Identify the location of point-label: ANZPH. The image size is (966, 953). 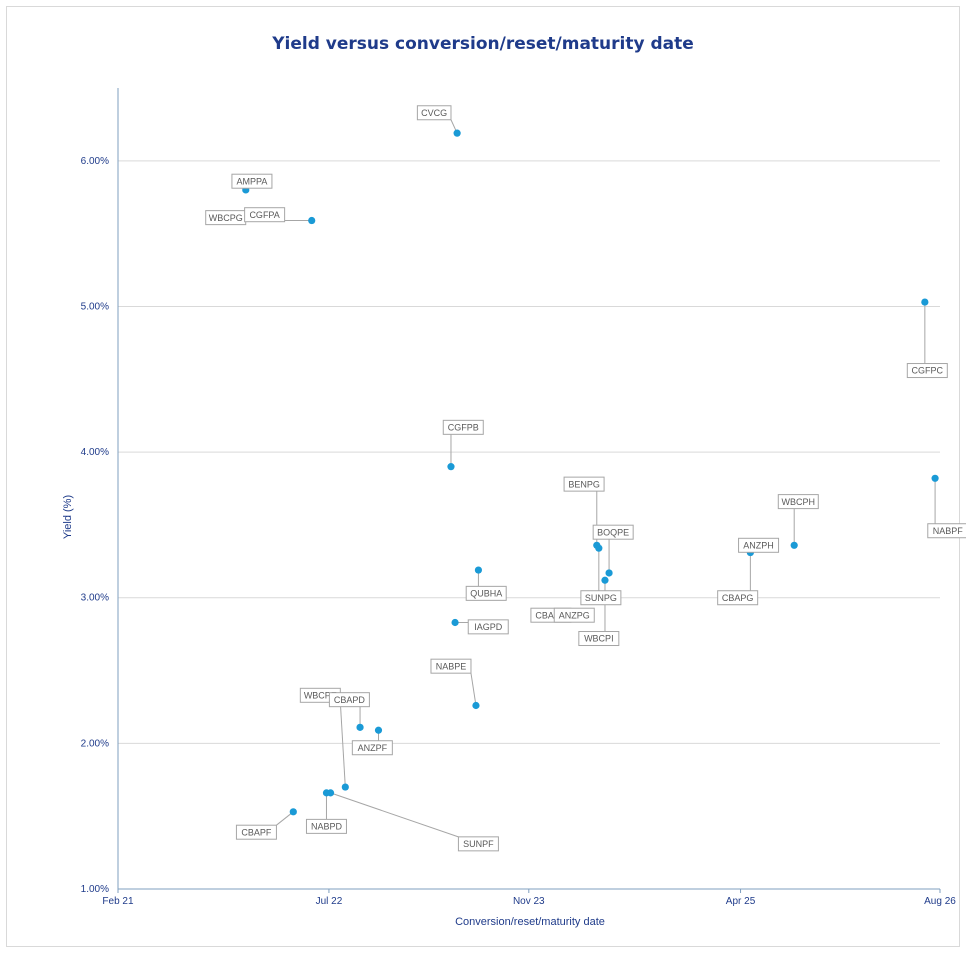
(758, 545).